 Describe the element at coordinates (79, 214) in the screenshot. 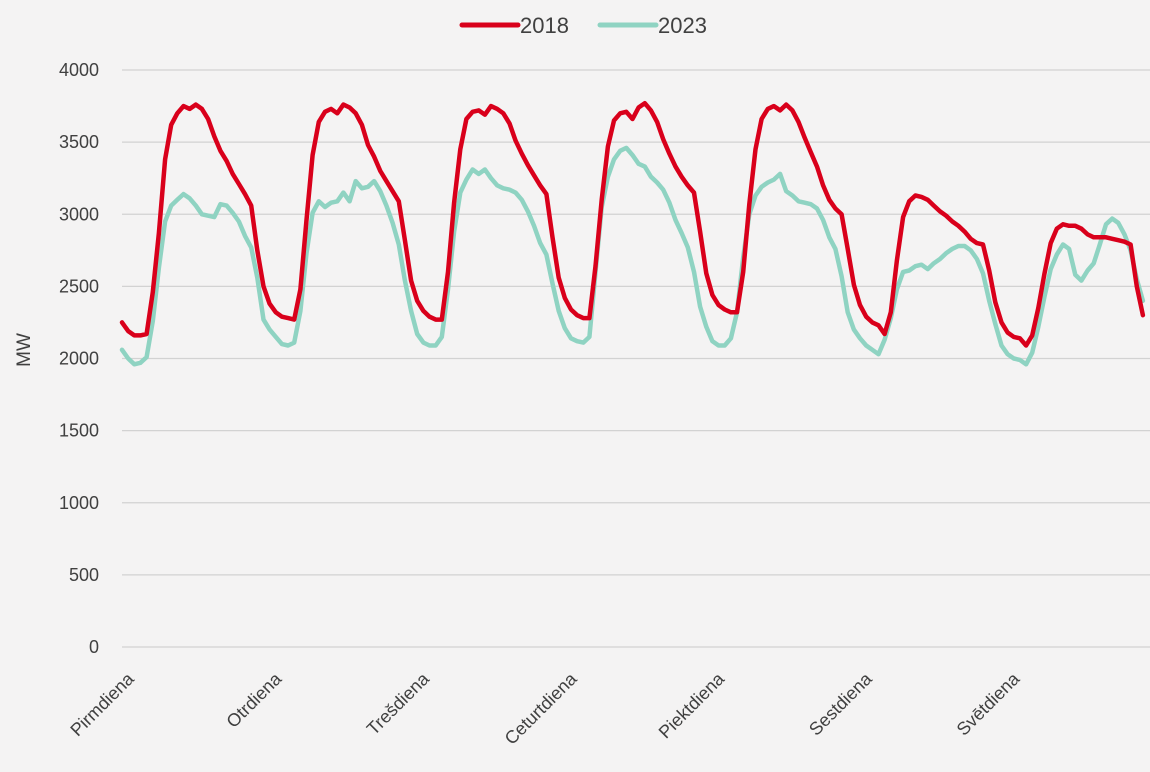

I see `y-tick-label: 3000` at that location.